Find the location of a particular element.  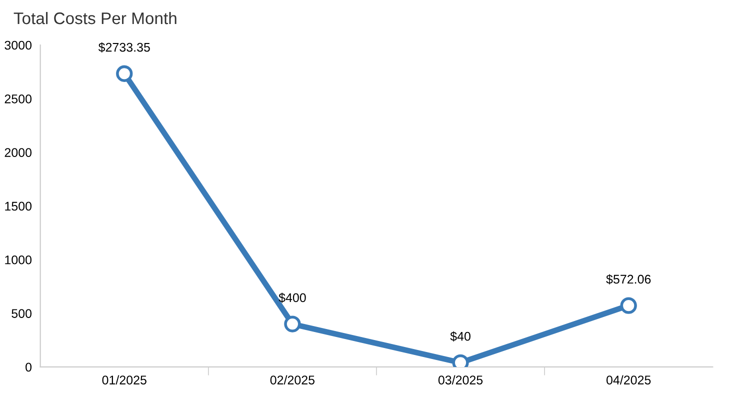

y-tick-label: 2500 is located at coordinates (18, 99).